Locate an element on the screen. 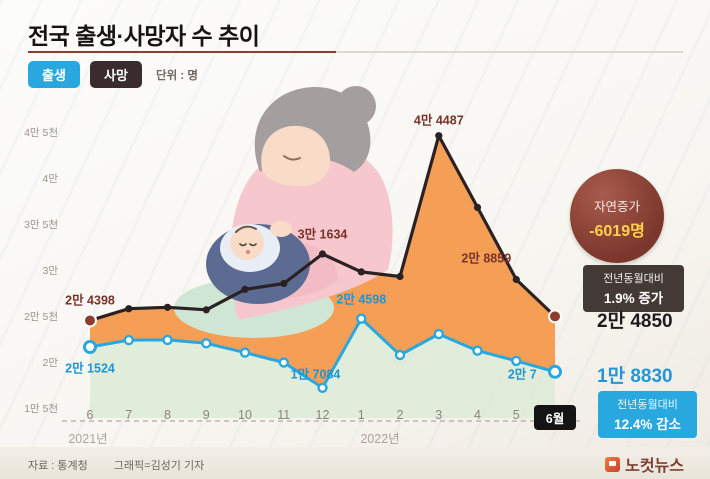  baby-face is located at coordinates (247, 243).